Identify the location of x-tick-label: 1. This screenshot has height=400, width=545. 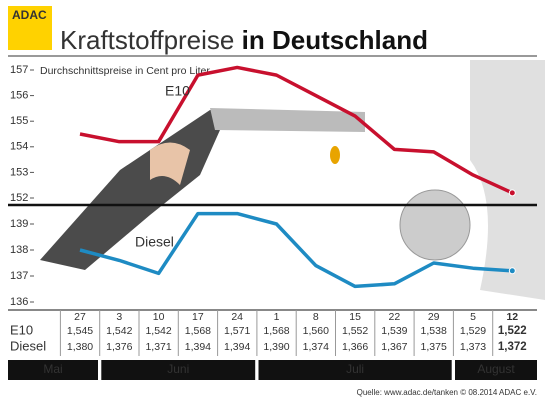
(277, 317).